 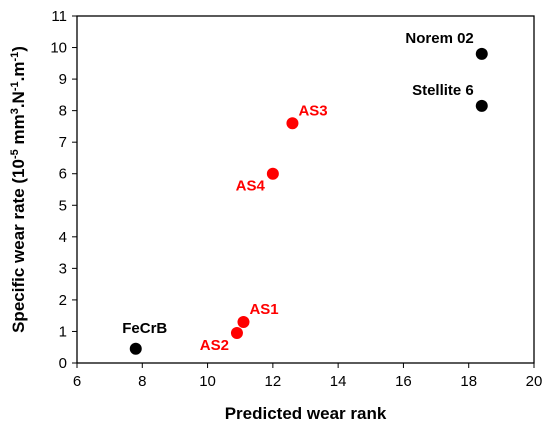 What do you see at coordinates (306, 413) in the screenshot?
I see `x-axis-title: Predicted wear rank` at bounding box center [306, 413].